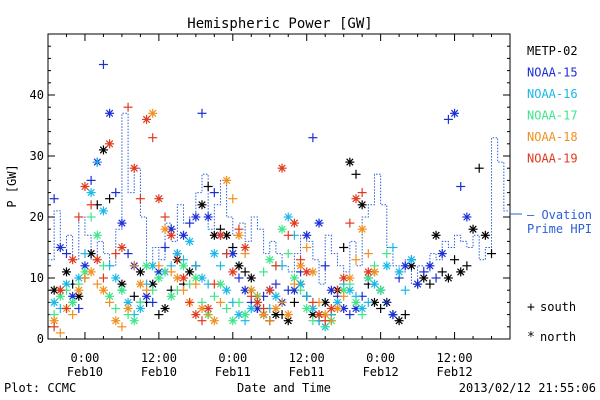  I want to click on footer-timestamp: 2013/02/12 21:55:06, so click(527, 388).